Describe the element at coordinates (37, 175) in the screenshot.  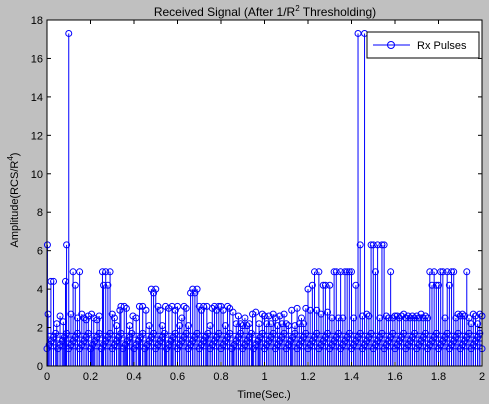
I see `y-tick-label: 10` at that location.